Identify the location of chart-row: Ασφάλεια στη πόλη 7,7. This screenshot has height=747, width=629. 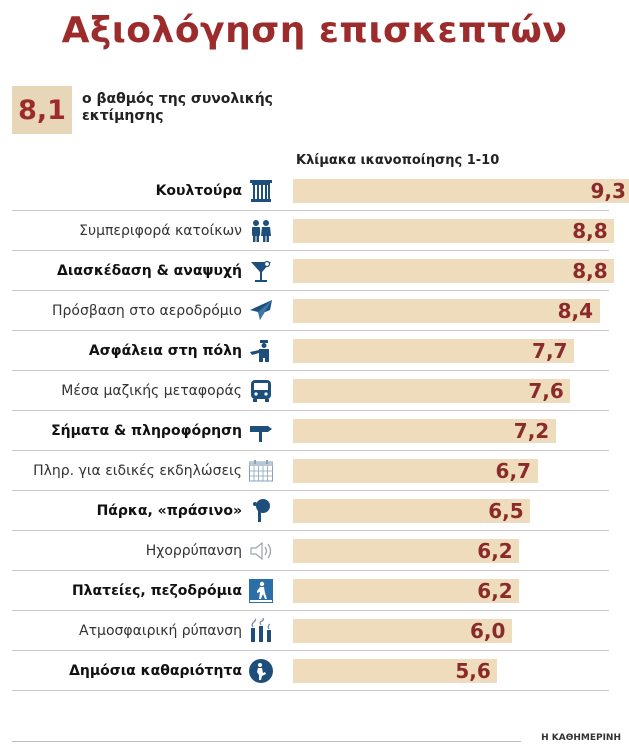
(314, 351).